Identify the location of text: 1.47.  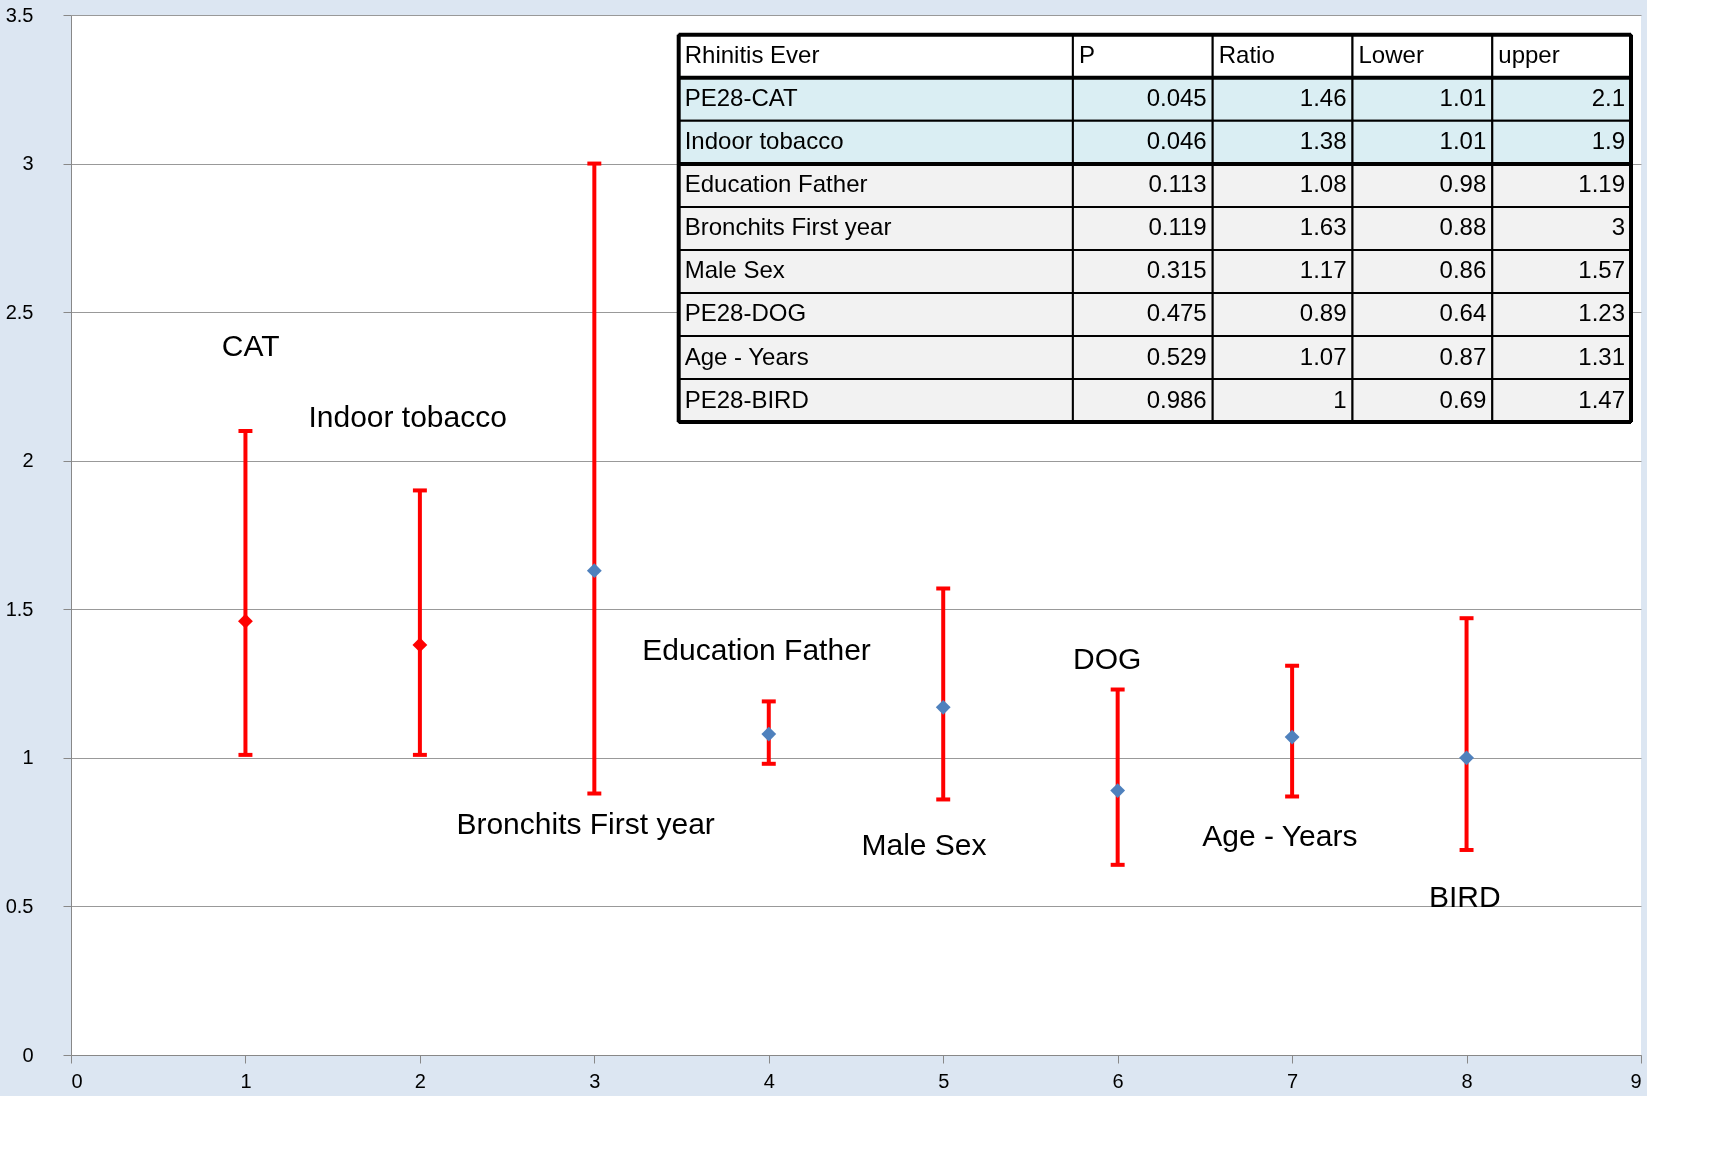
(1601, 399).